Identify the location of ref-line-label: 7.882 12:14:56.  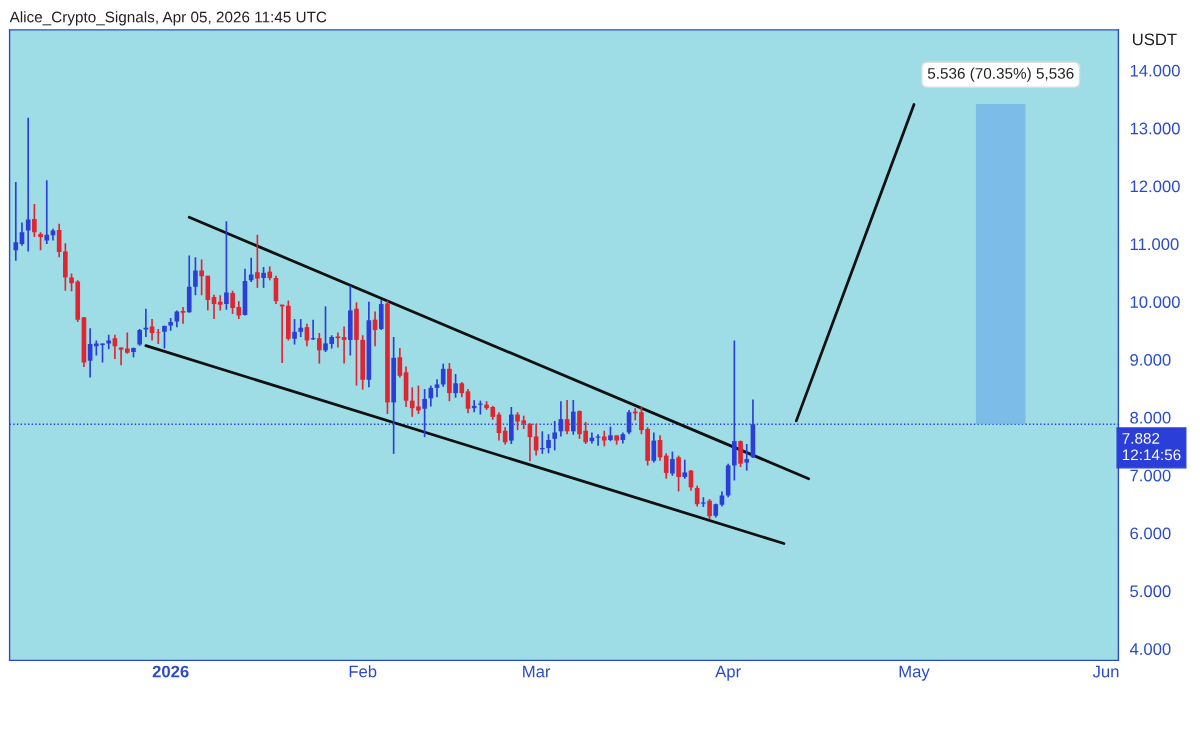
(1151, 446).